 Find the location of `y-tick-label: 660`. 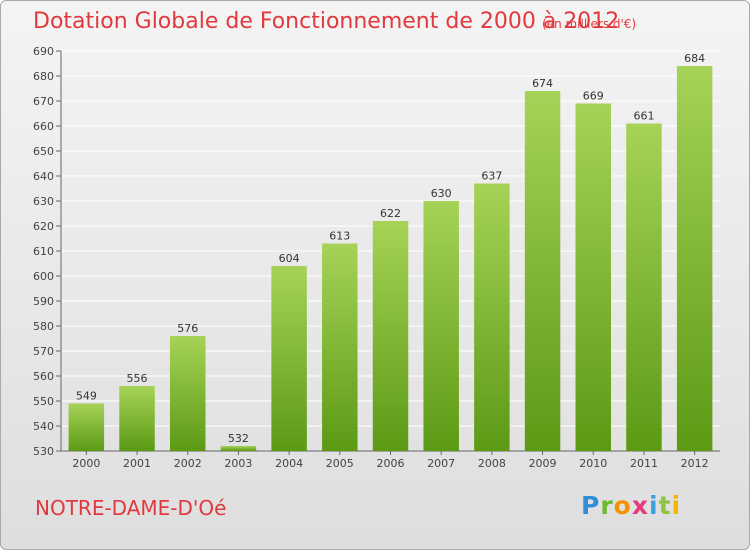

y-tick-label: 660 is located at coordinates (43, 126).